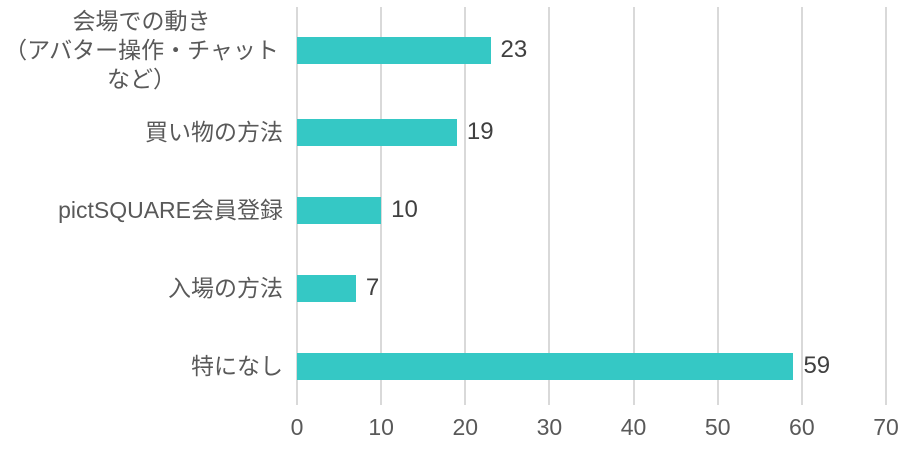 Image resolution: width=910 pixels, height=451 pixels. What do you see at coordinates (480, 132) in the screenshot?
I see `value-label: 19` at bounding box center [480, 132].